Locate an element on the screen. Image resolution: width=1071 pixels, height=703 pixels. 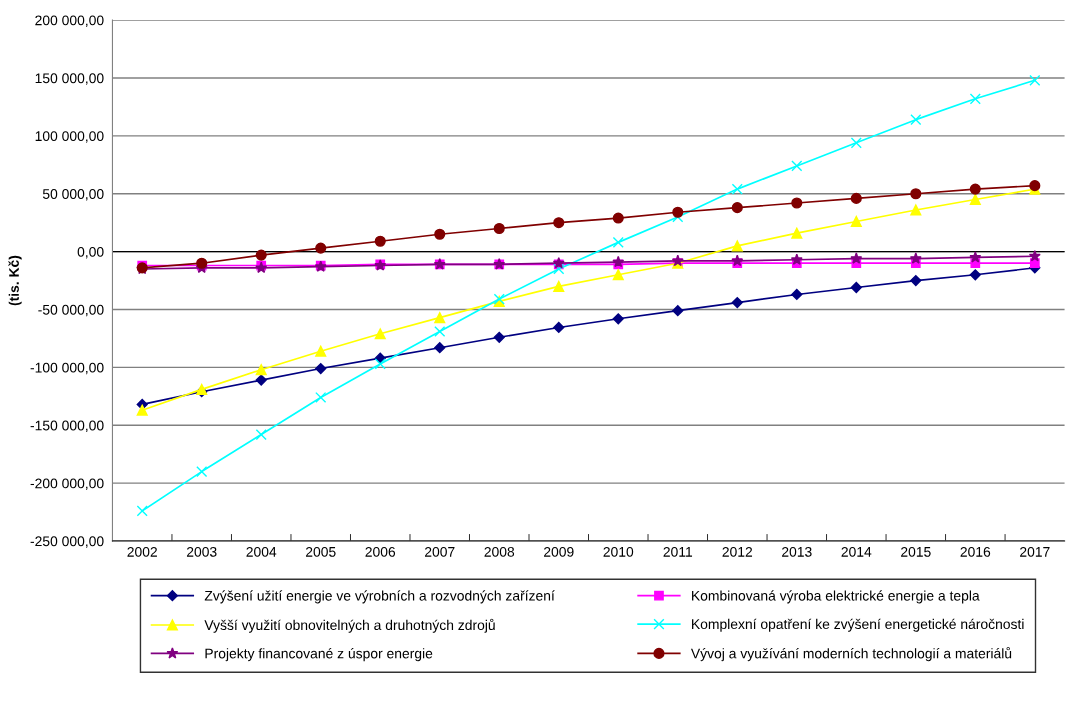
x-tick-label: 2017 is located at coordinates (1035, 551).